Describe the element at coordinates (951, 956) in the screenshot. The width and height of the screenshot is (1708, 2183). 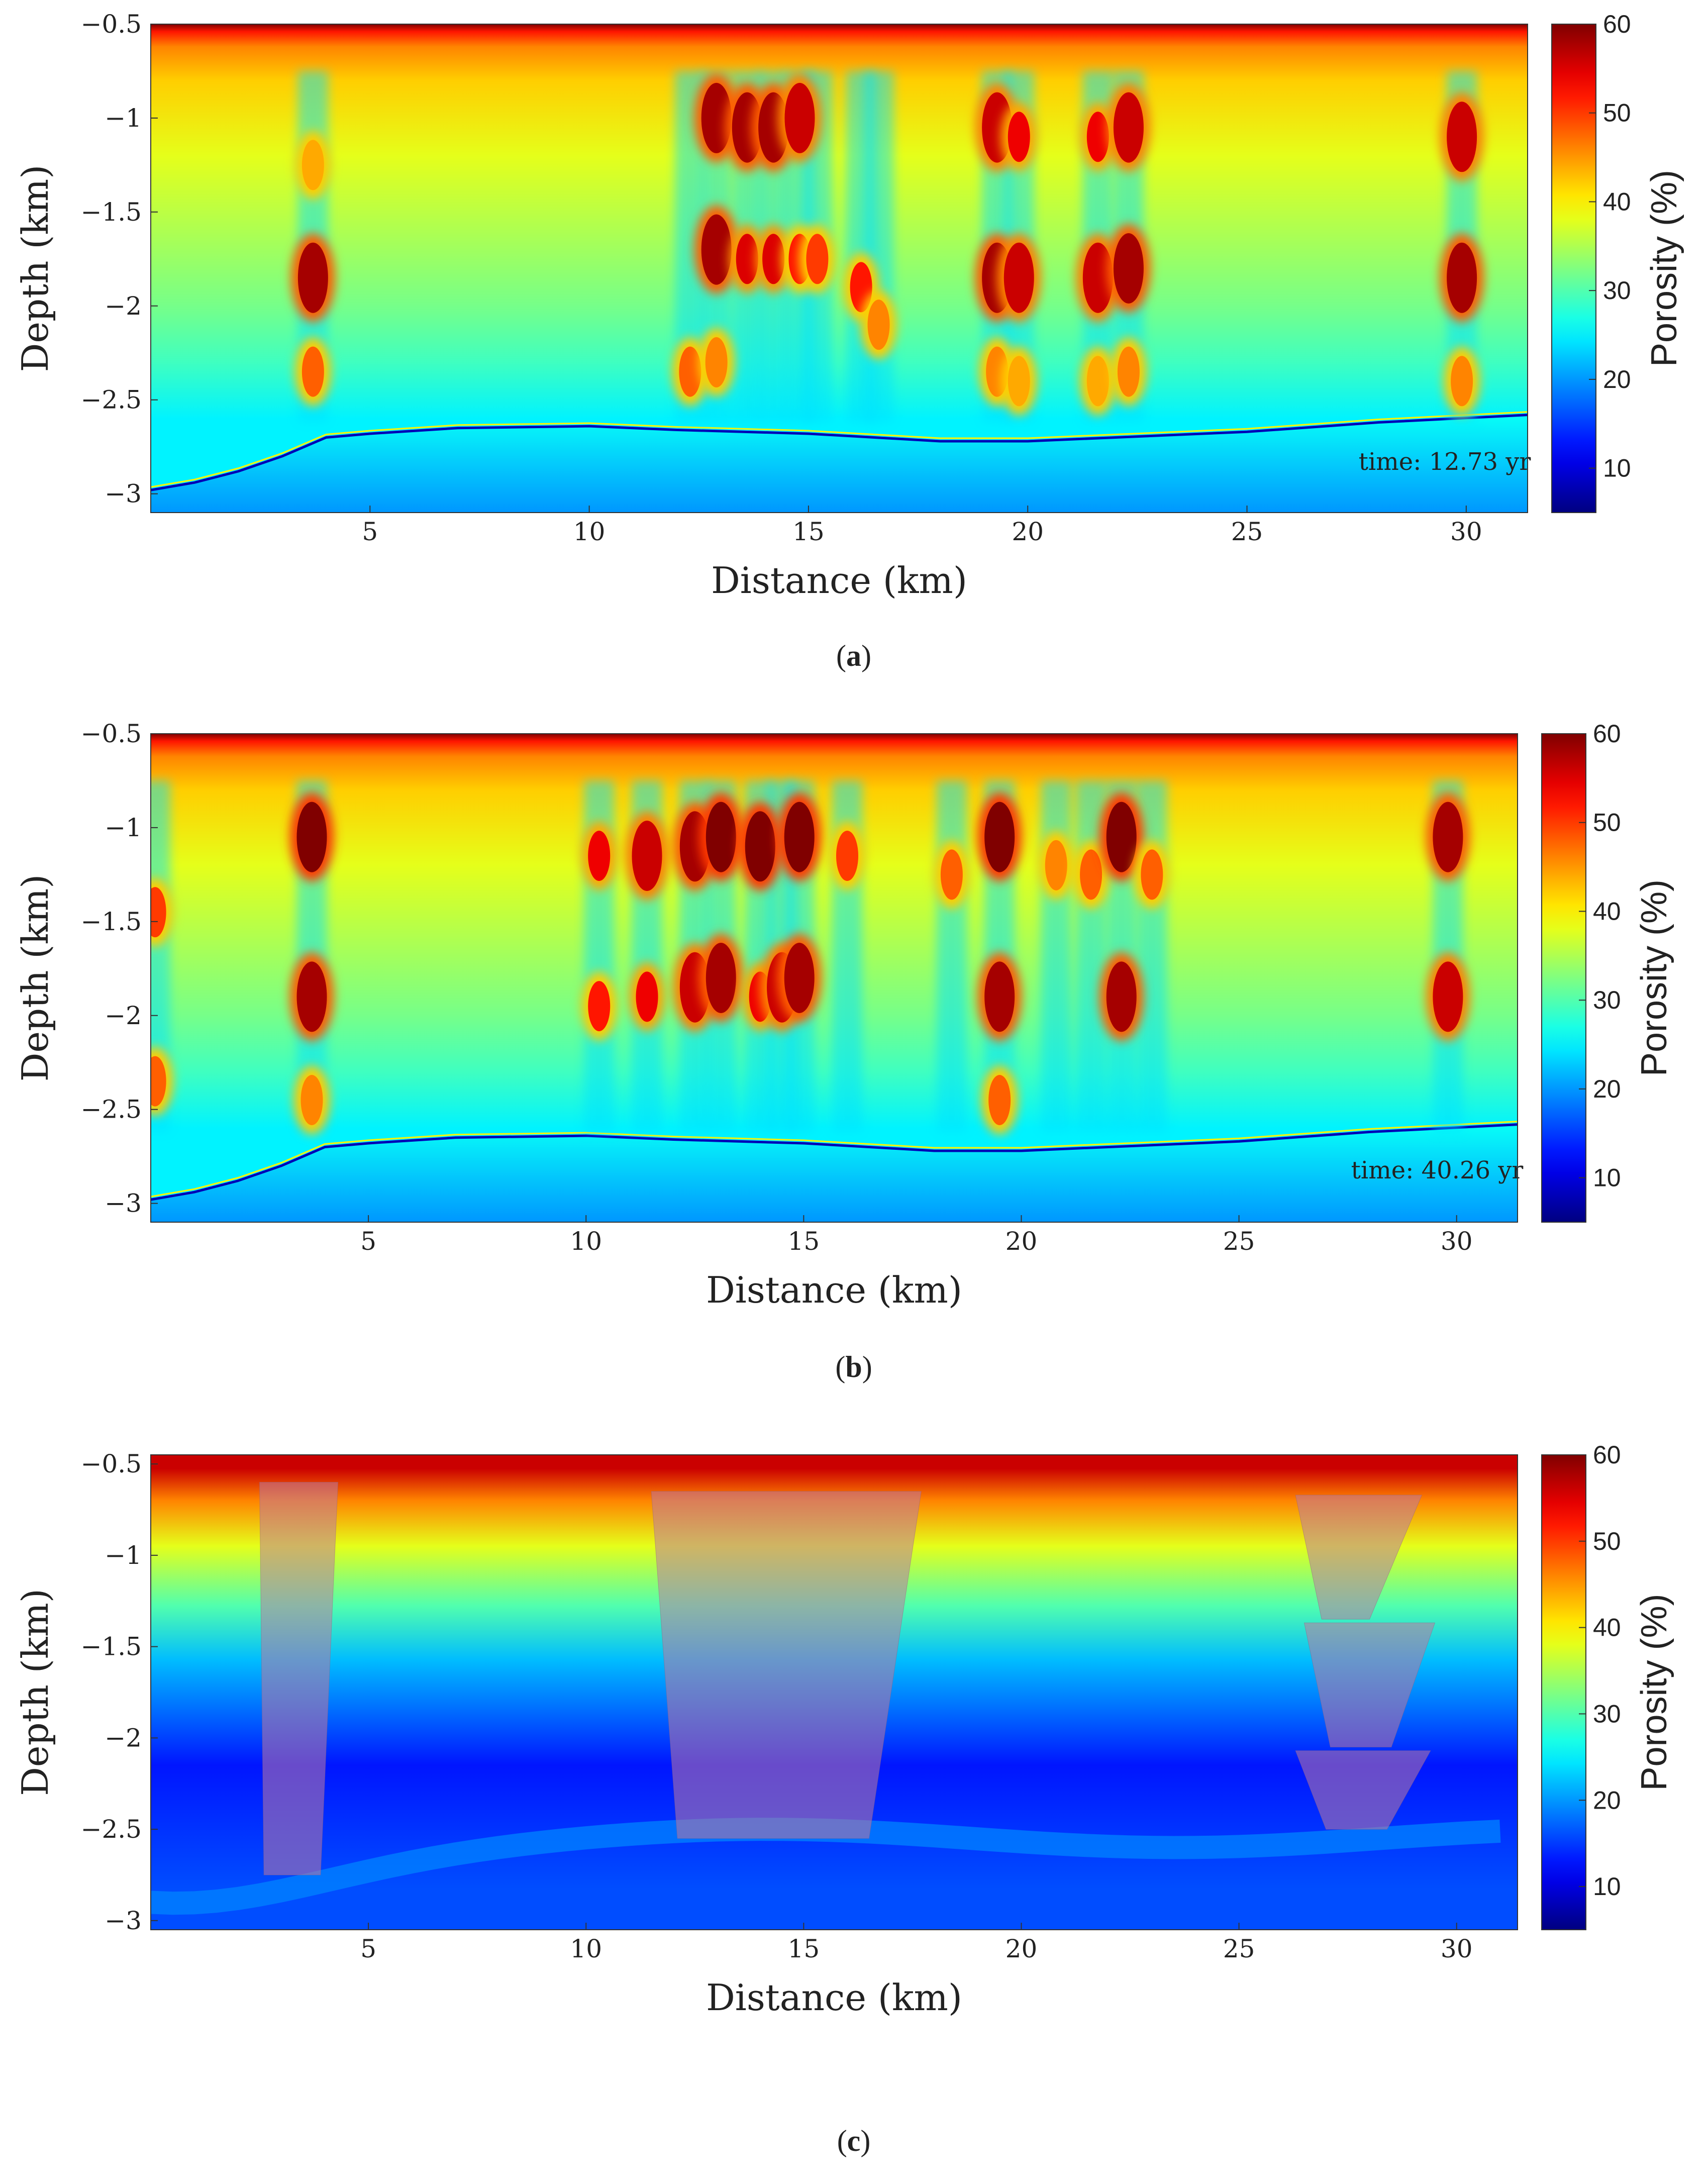
I see `anomaly-column` at that location.